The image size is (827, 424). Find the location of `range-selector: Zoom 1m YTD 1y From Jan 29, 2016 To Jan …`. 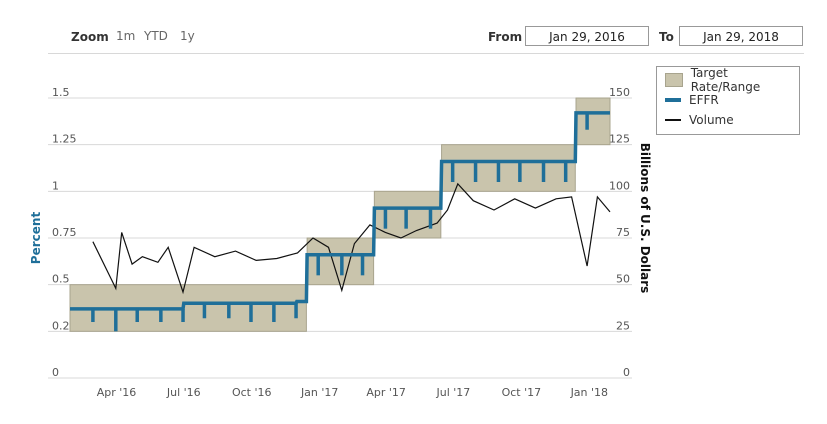

range-selector: Zoom 1m YTD 1y From Jan 29, 2016 To Jan … is located at coordinates (413, 30).